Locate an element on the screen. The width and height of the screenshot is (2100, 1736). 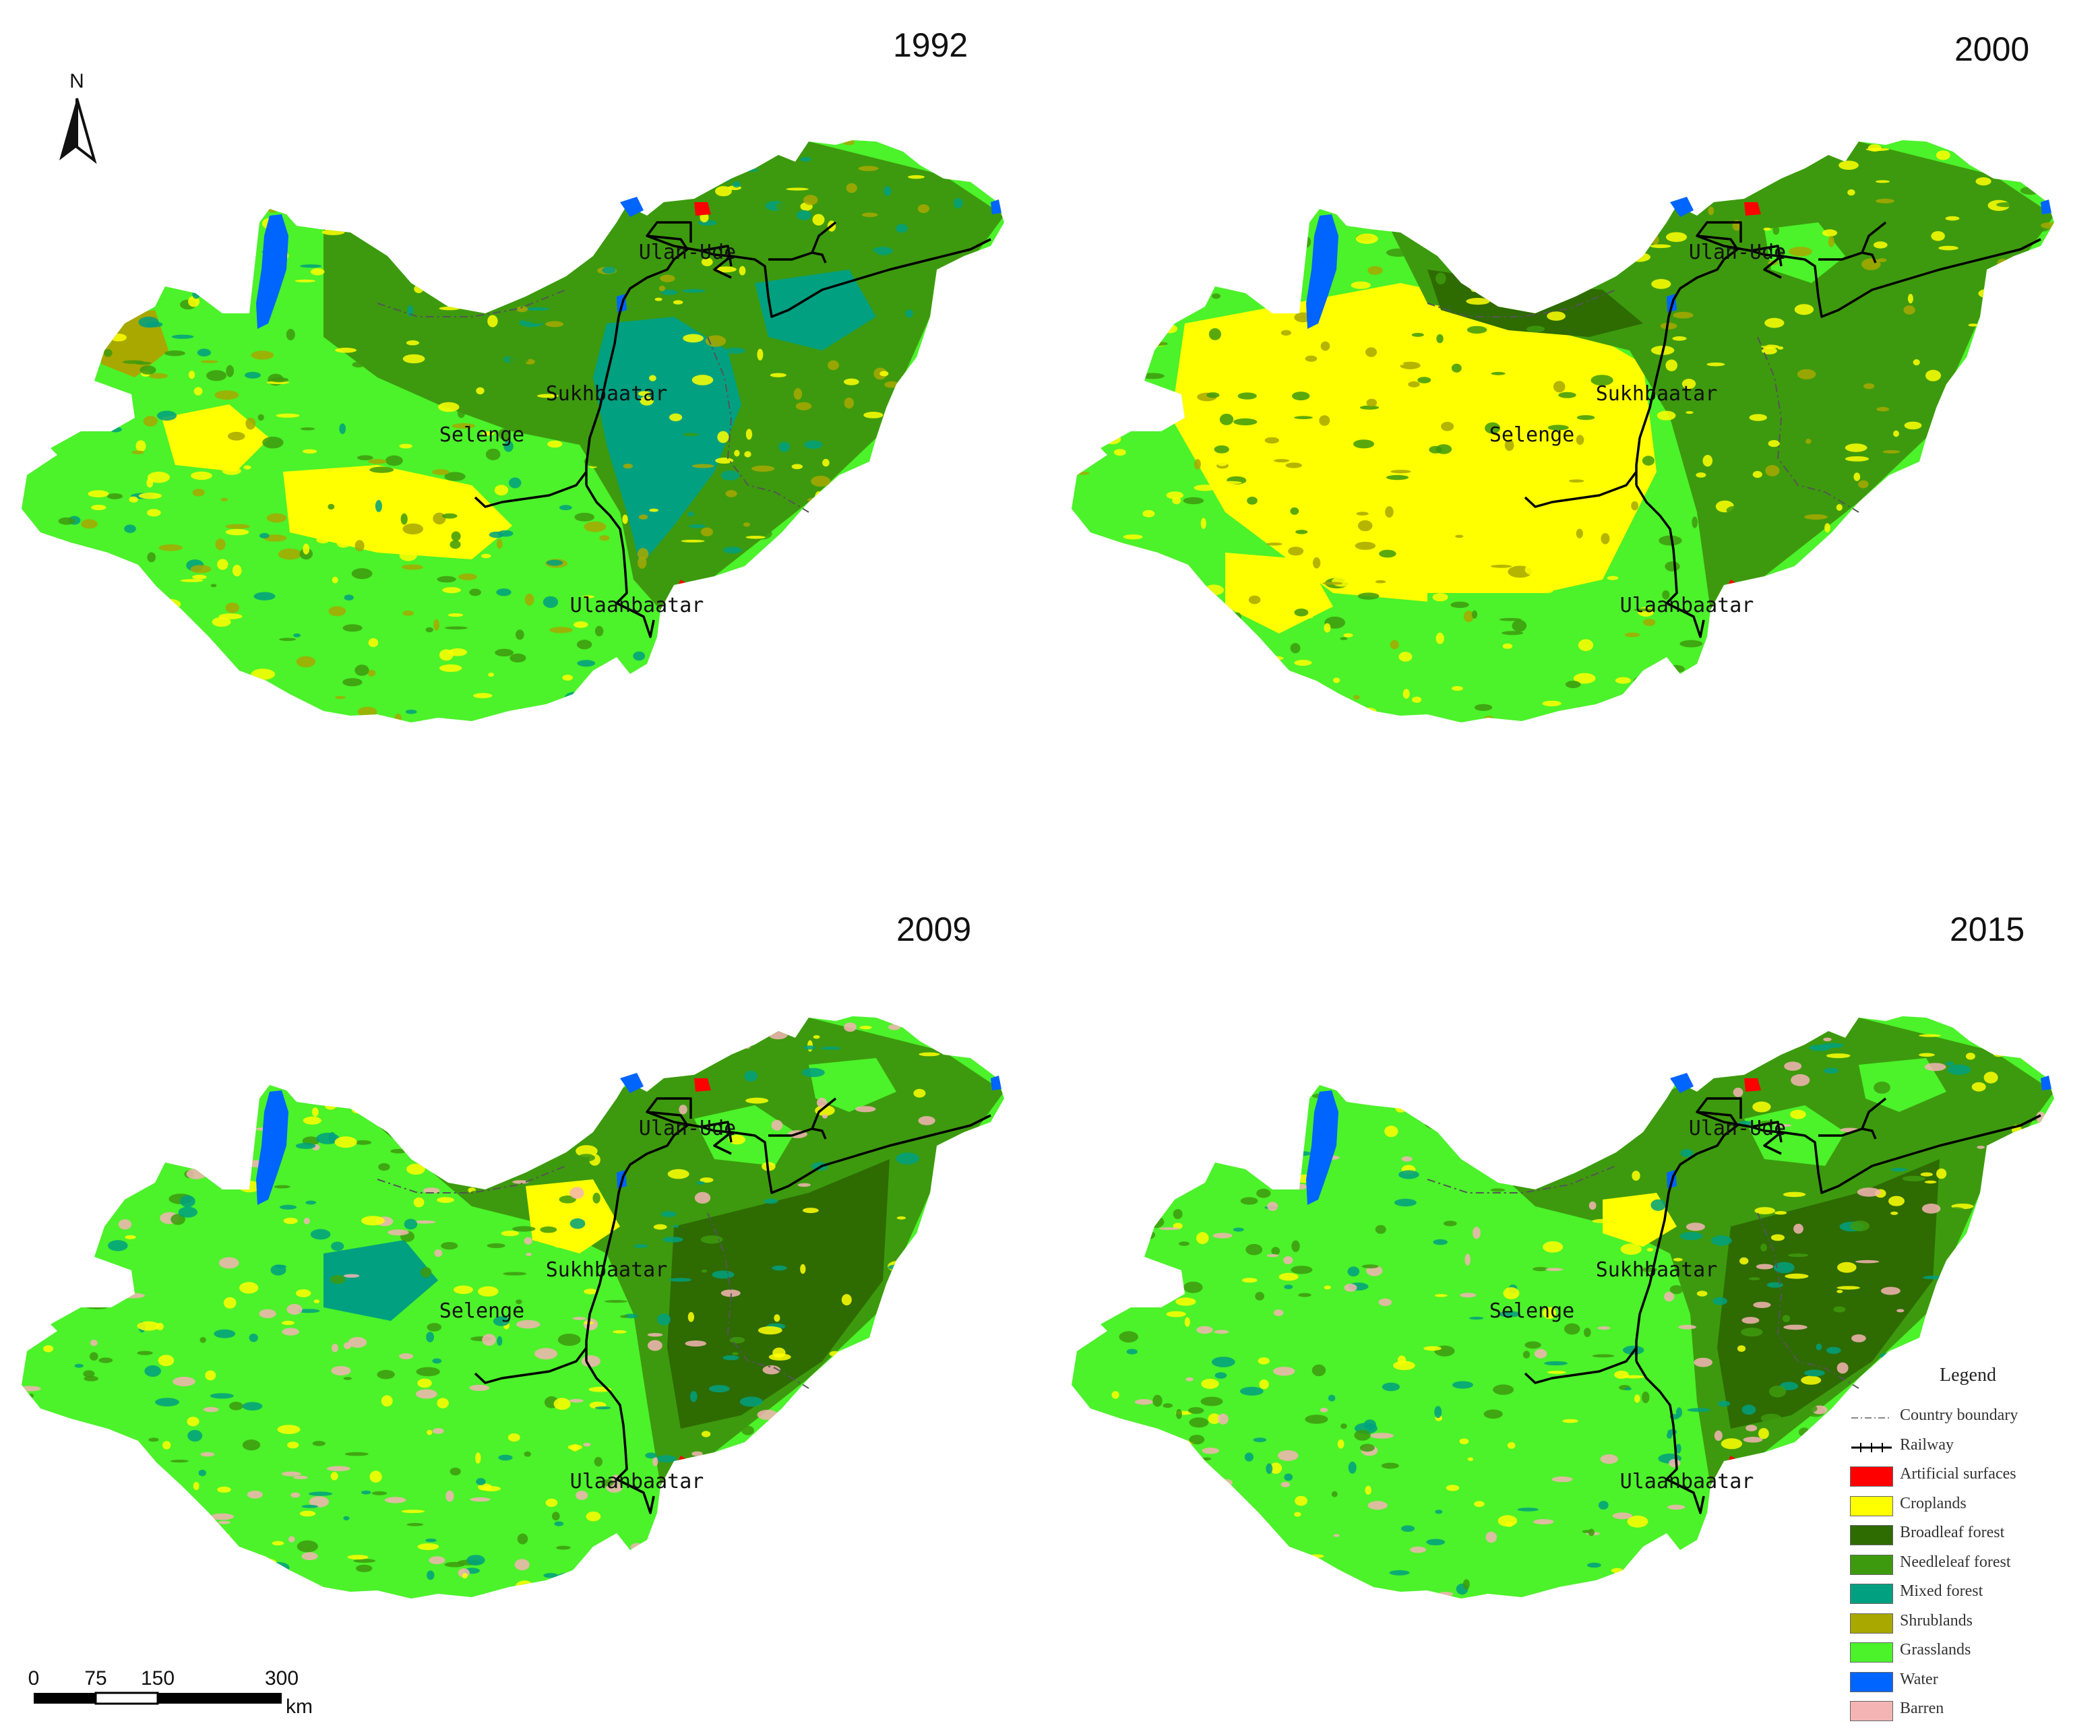
city-label-sukhbaatar: Sukhbaatar is located at coordinates (1657, 1270).